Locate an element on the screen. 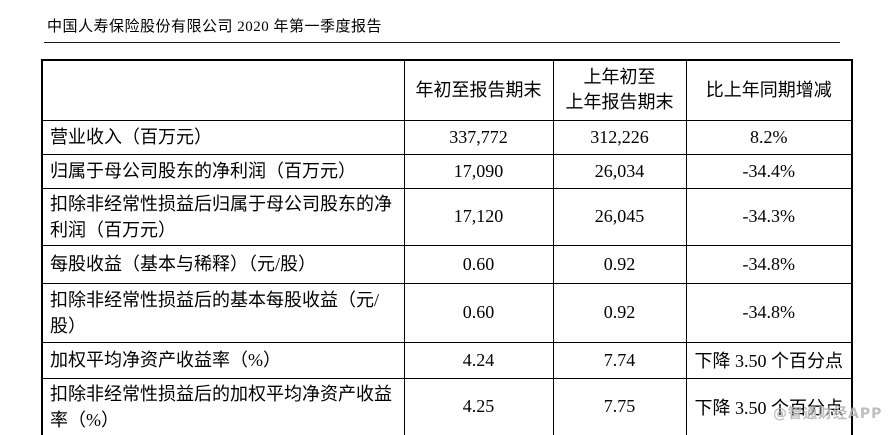  table-row: 扣除非经常性损益后的基本每股收益（元/股） 0.60 0.92 -34.8% is located at coordinates (447, 312).